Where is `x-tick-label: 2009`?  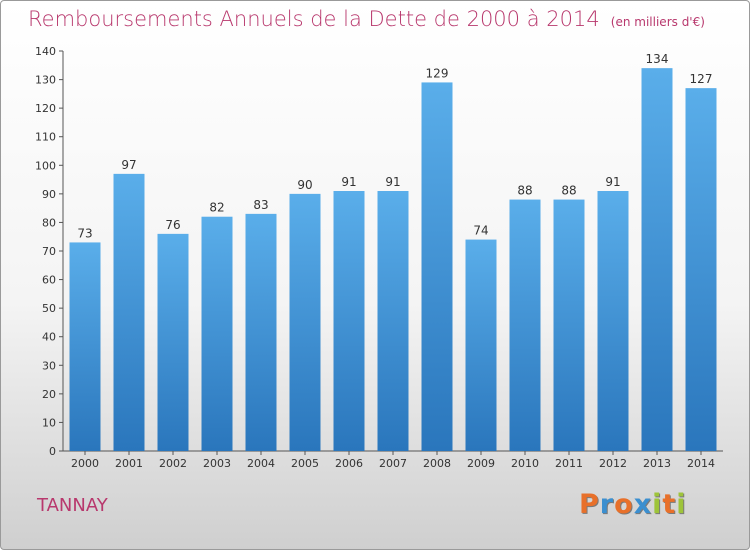 x-tick-label: 2009 is located at coordinates (481, 463).